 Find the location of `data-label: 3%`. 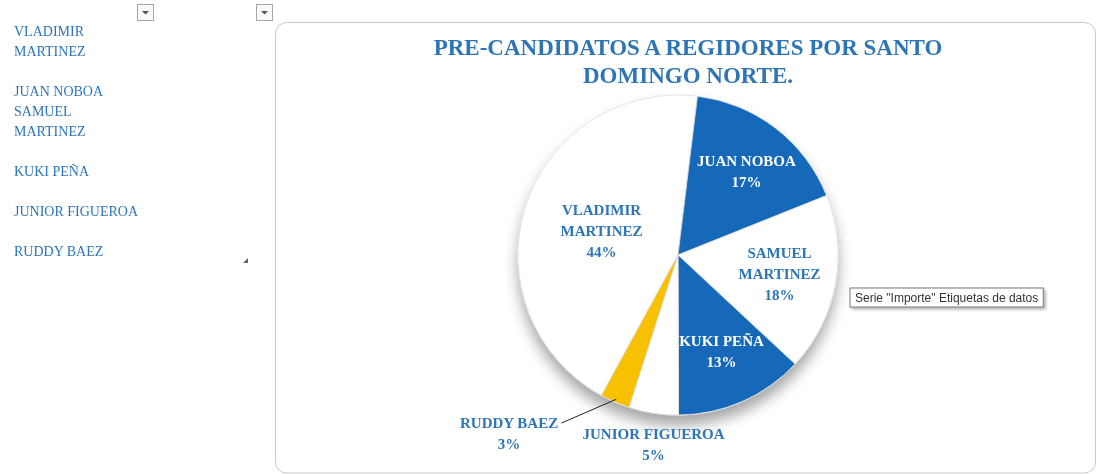

data-label: 3% is located at coordinates (509, 444).